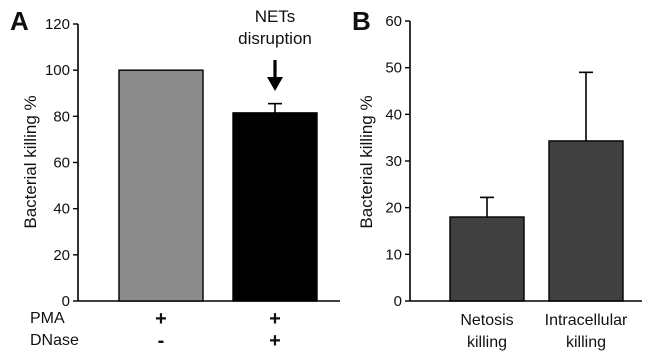  What do you see at coordinates (61, 116) in the screenshot?
I see `panel-a-y-tick-label: 80` at bounding box center [61, 116].